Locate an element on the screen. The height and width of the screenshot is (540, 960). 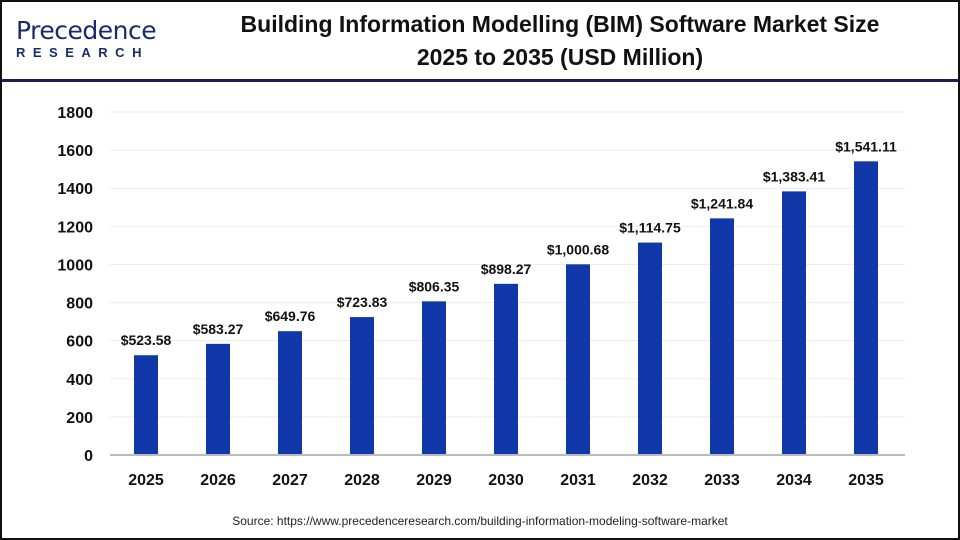
data-label: $898.27 is located at coordinates (506, 269).